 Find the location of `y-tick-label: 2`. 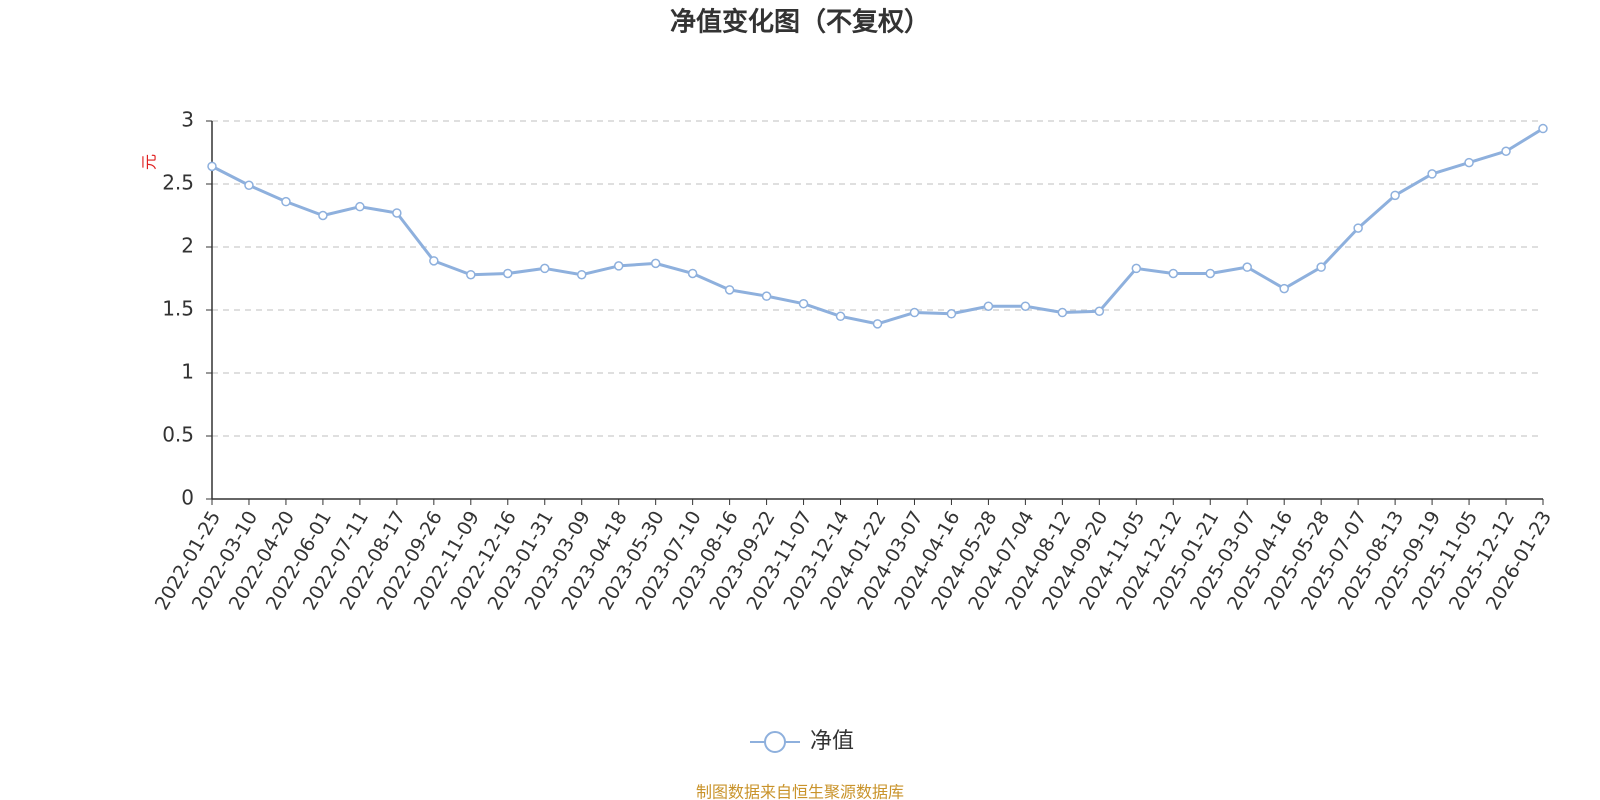

y-tick-label: 2 is located at coordinates (187, 246).